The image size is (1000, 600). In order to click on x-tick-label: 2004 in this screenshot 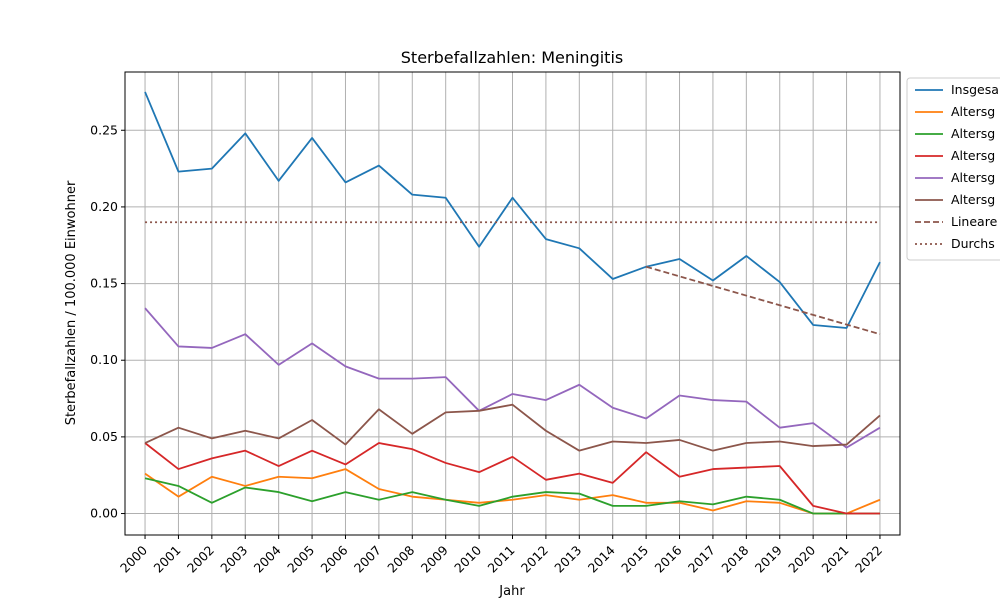, I will do `click(267, 558)`.